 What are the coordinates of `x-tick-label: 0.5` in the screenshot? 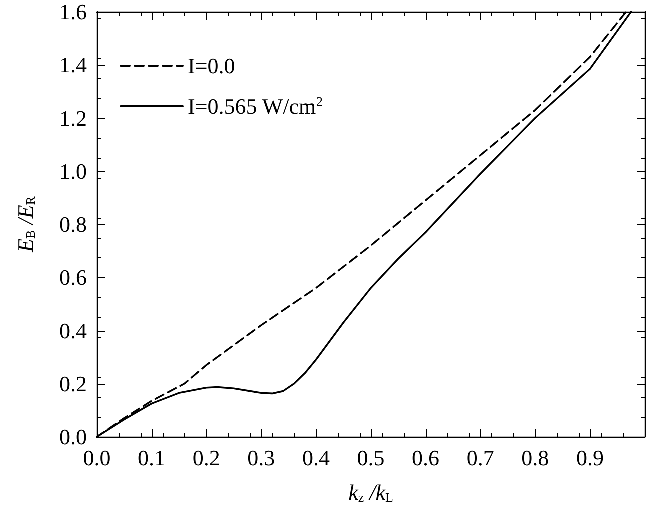 It's located at (371, 458).